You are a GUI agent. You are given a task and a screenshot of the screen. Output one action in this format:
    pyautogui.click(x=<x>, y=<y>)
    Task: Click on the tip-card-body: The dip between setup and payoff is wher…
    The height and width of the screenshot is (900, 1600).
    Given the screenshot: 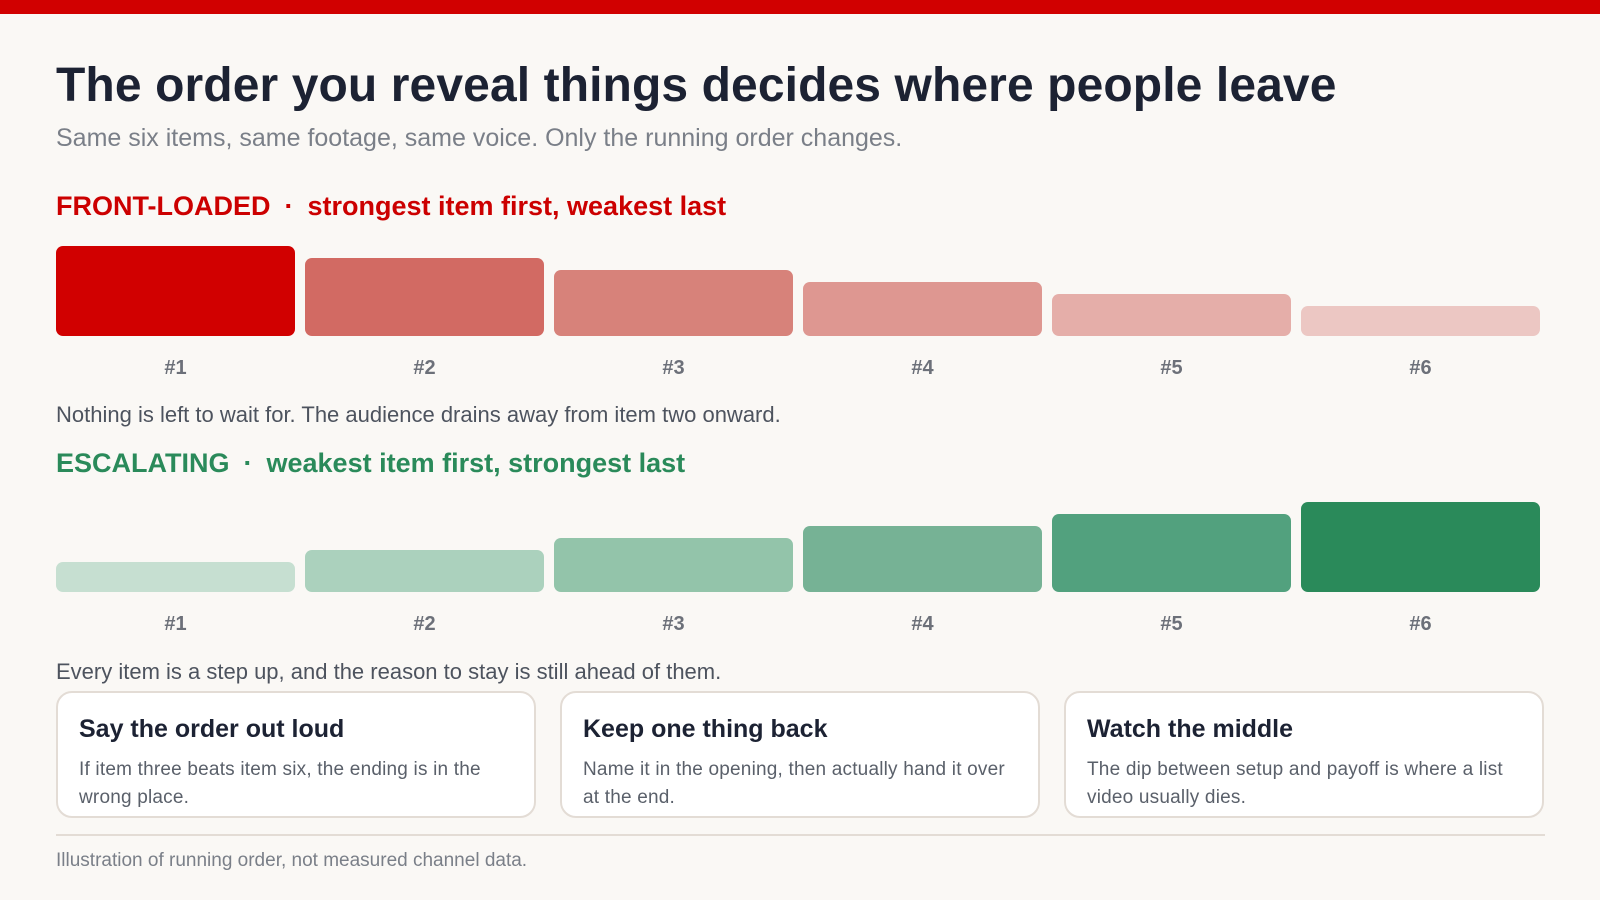 What is the action you would take?
    pyautogui.click(x=1295, y=783)
    